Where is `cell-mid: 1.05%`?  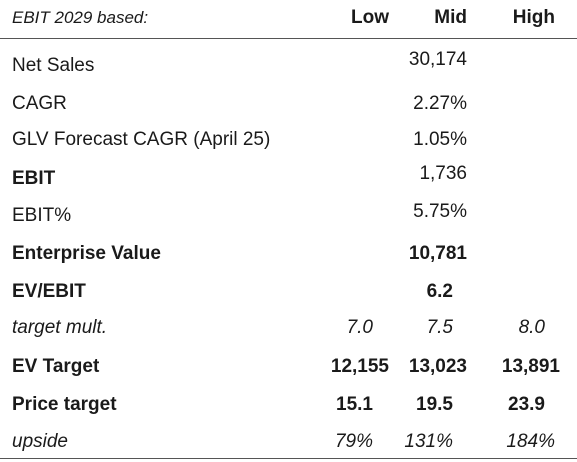 cell-mid: 1.05% is located at coordinates (440, 139).